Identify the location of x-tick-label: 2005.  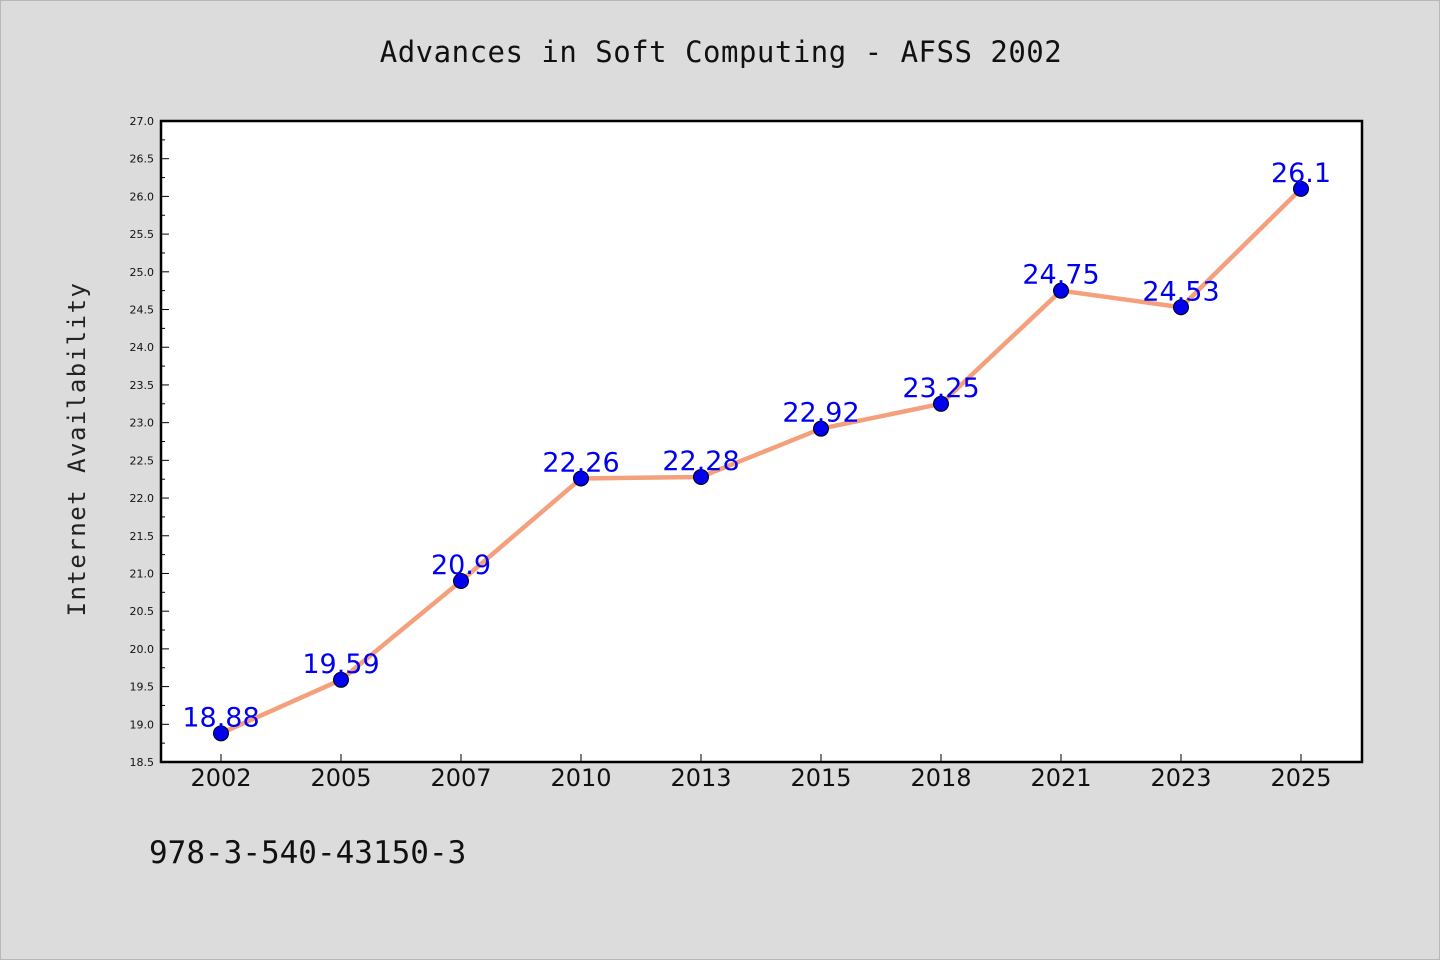
(340, 778).